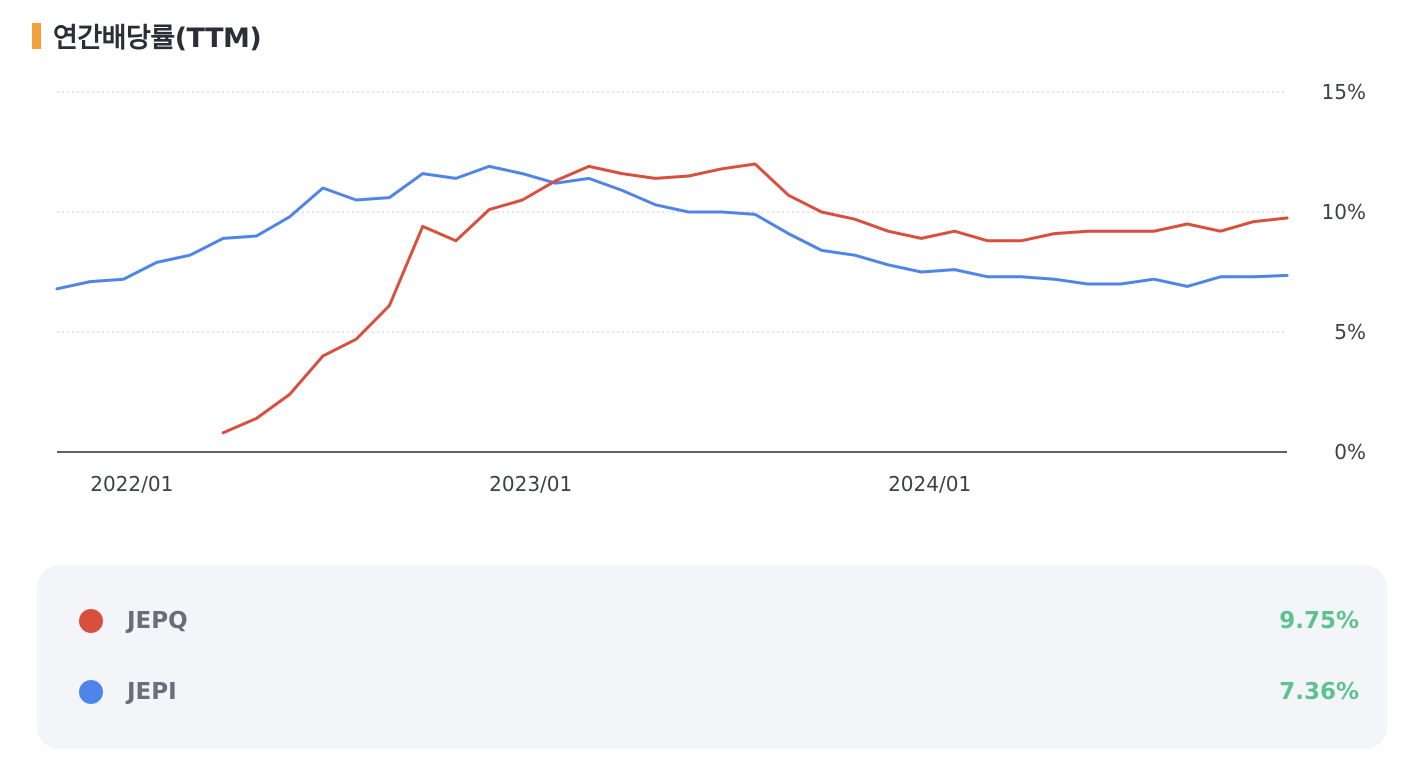 Image resolution: width=1416 pixels, height=782 pixels. What do you see at coordinates (929, 484) in the screenshot?
I see `x-tick-label: 2024/01` at bounding box center [929, 484].